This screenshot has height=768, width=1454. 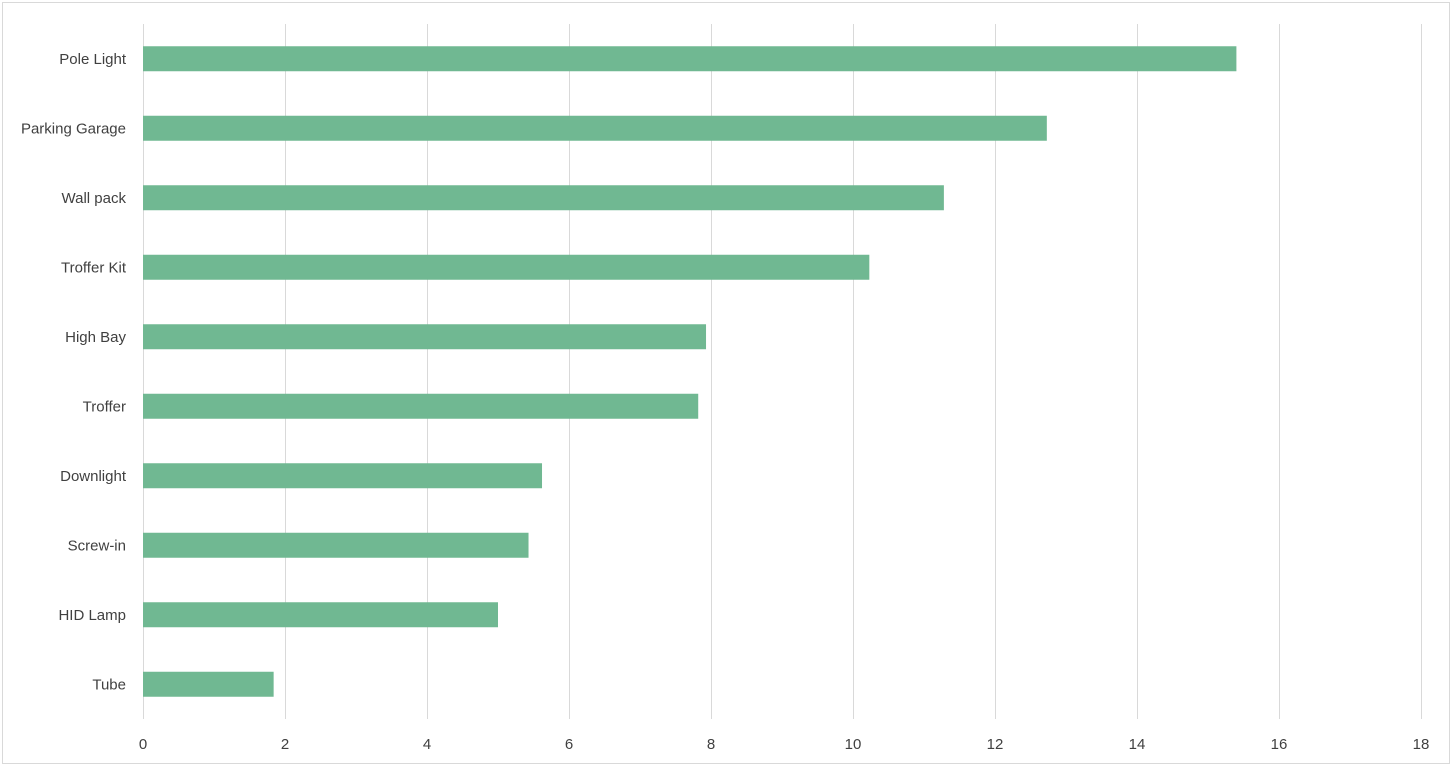 What do you see at coordinates (427, 744) in the screenshot?
I see `x-tick-label-4: 4` at bounding box center [427, 744].